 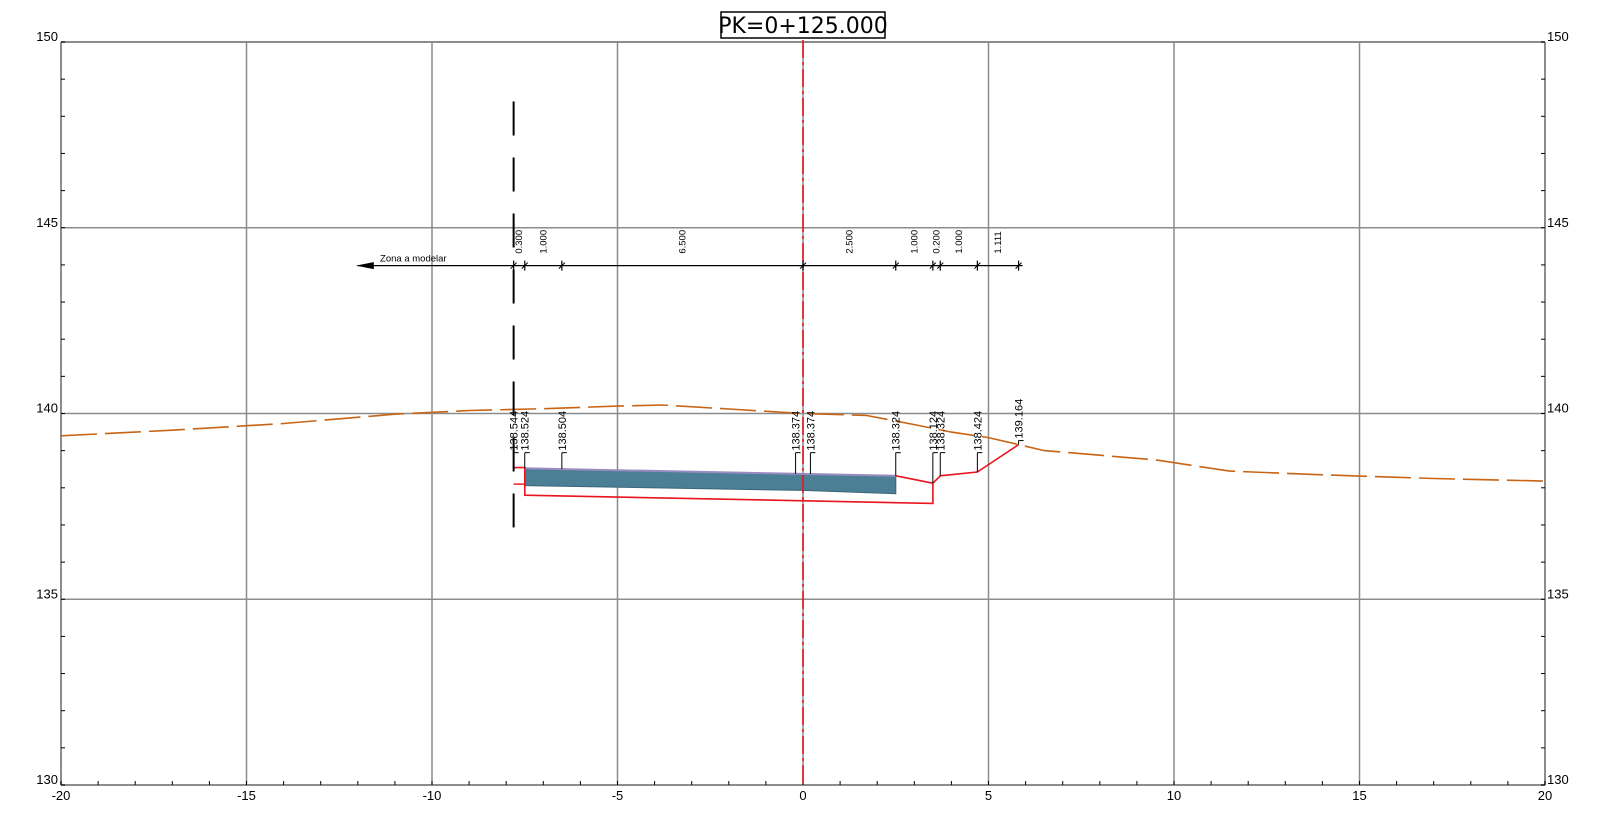 I want to click on x-tick-label: 15, so click(x=1359, y=795).